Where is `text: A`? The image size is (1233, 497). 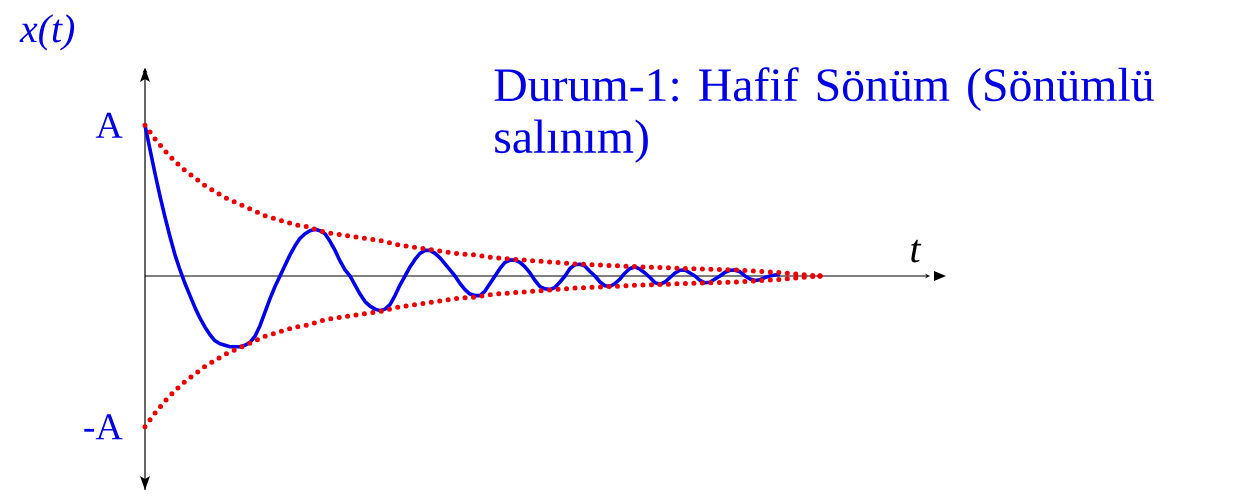 text: A is located at coordinates (109, 125).